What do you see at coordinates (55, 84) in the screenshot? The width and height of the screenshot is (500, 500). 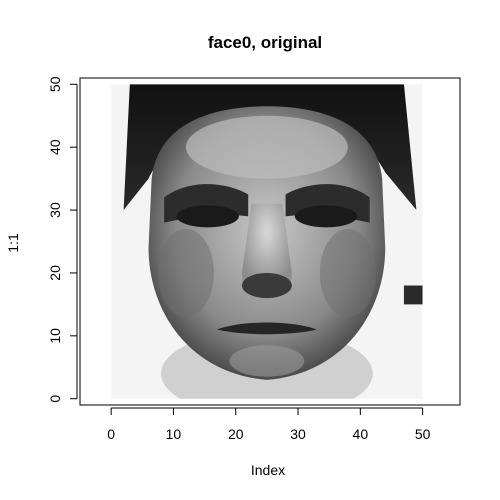 I see `y-tick-label: 50` at bounding box center [55, 84].